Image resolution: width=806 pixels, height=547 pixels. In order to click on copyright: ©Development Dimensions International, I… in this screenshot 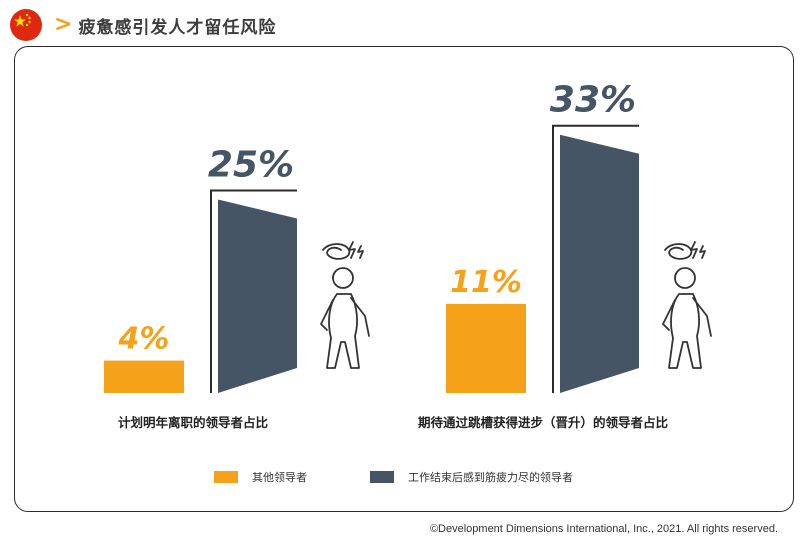, I will do `click(603, 529)`.